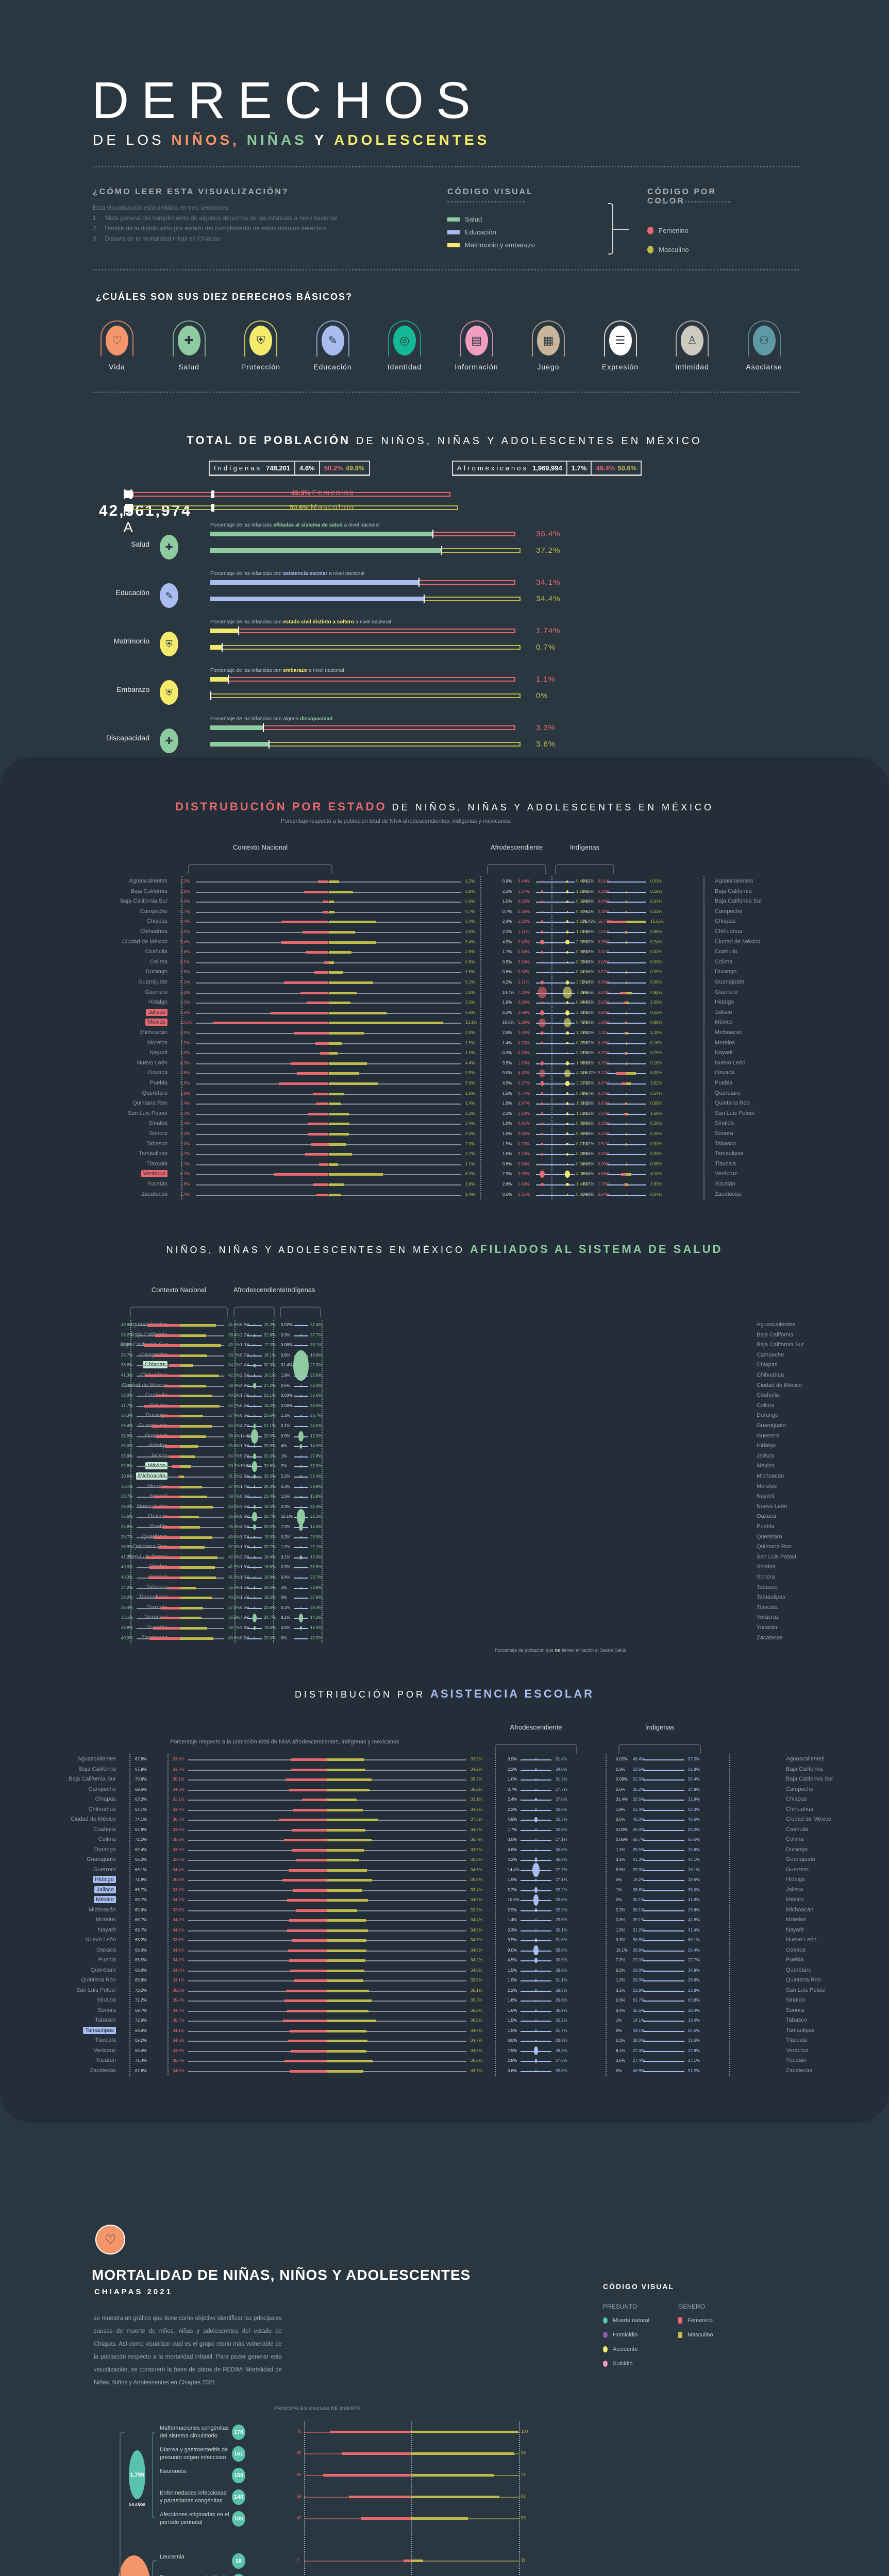 This screenshot has height=2576, width=889. What do you see at coordinates (96, 1990) in the screenshot?
I see `state-label: San Luis Potosí` at bounding box center [96, 1990].